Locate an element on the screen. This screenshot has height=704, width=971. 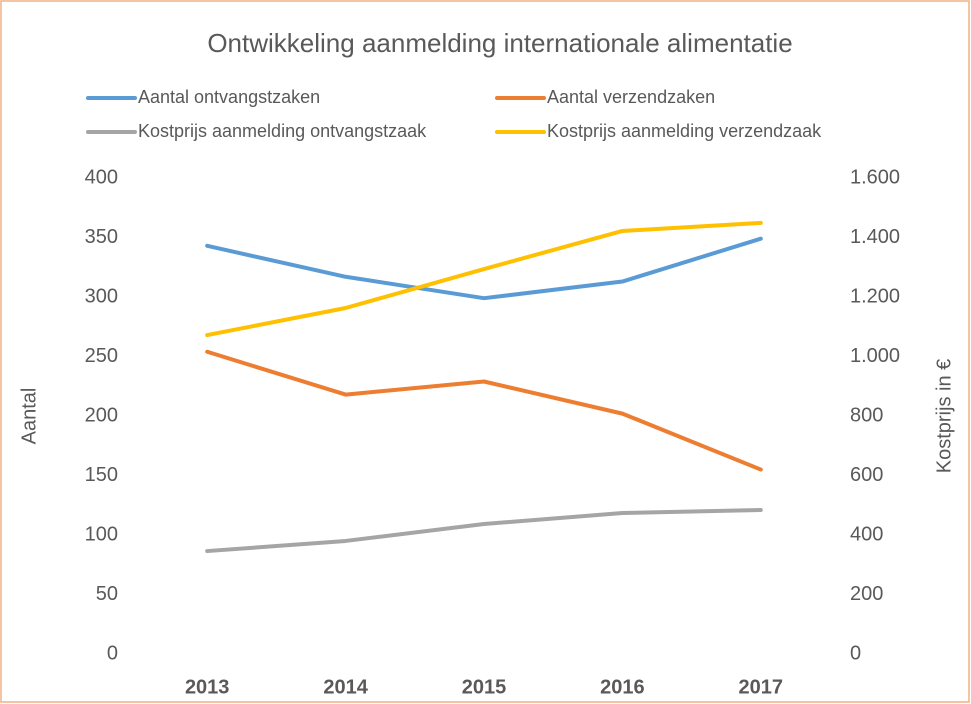
x-tick-label: 2017 is located at coordinates (761, 687).